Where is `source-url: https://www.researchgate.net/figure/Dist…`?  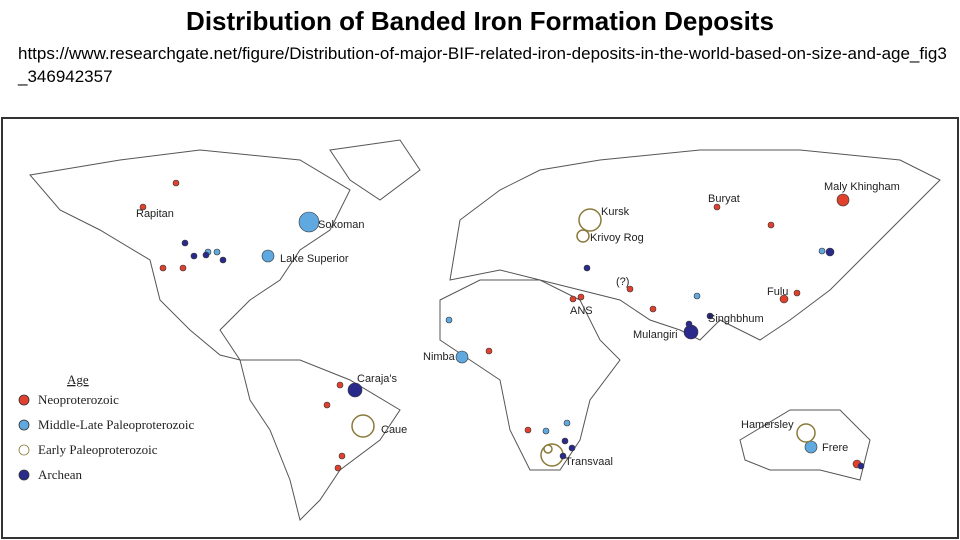 source-url: https://www.researchgate.net/figure/Dist… is located at coordinates (482, 65).